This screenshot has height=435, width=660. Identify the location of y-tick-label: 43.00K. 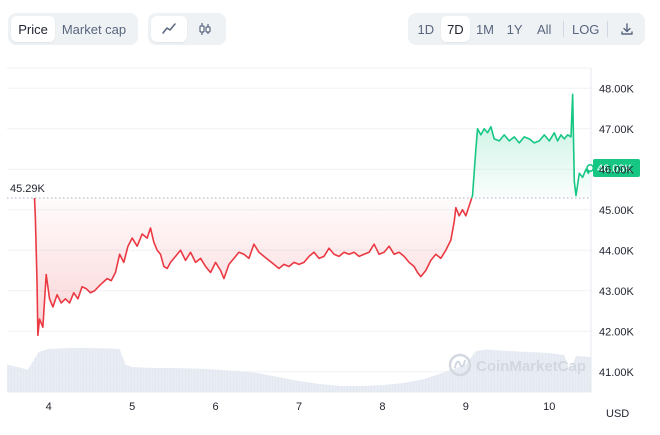
(617, 292).